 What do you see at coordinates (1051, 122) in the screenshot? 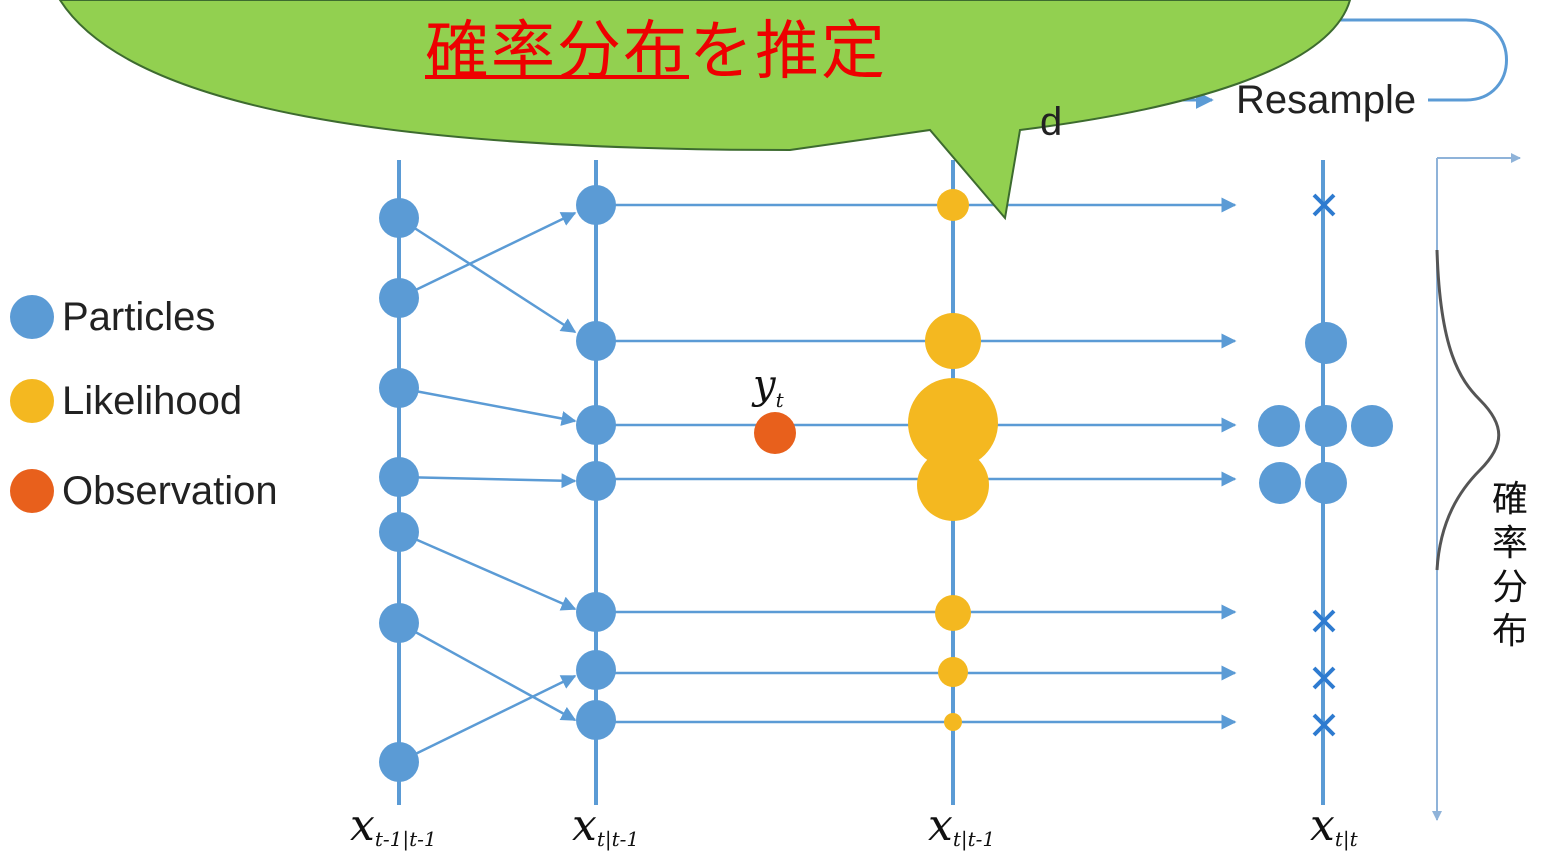
I see `partial-step-label: d` at bounding box center [1051, 122].